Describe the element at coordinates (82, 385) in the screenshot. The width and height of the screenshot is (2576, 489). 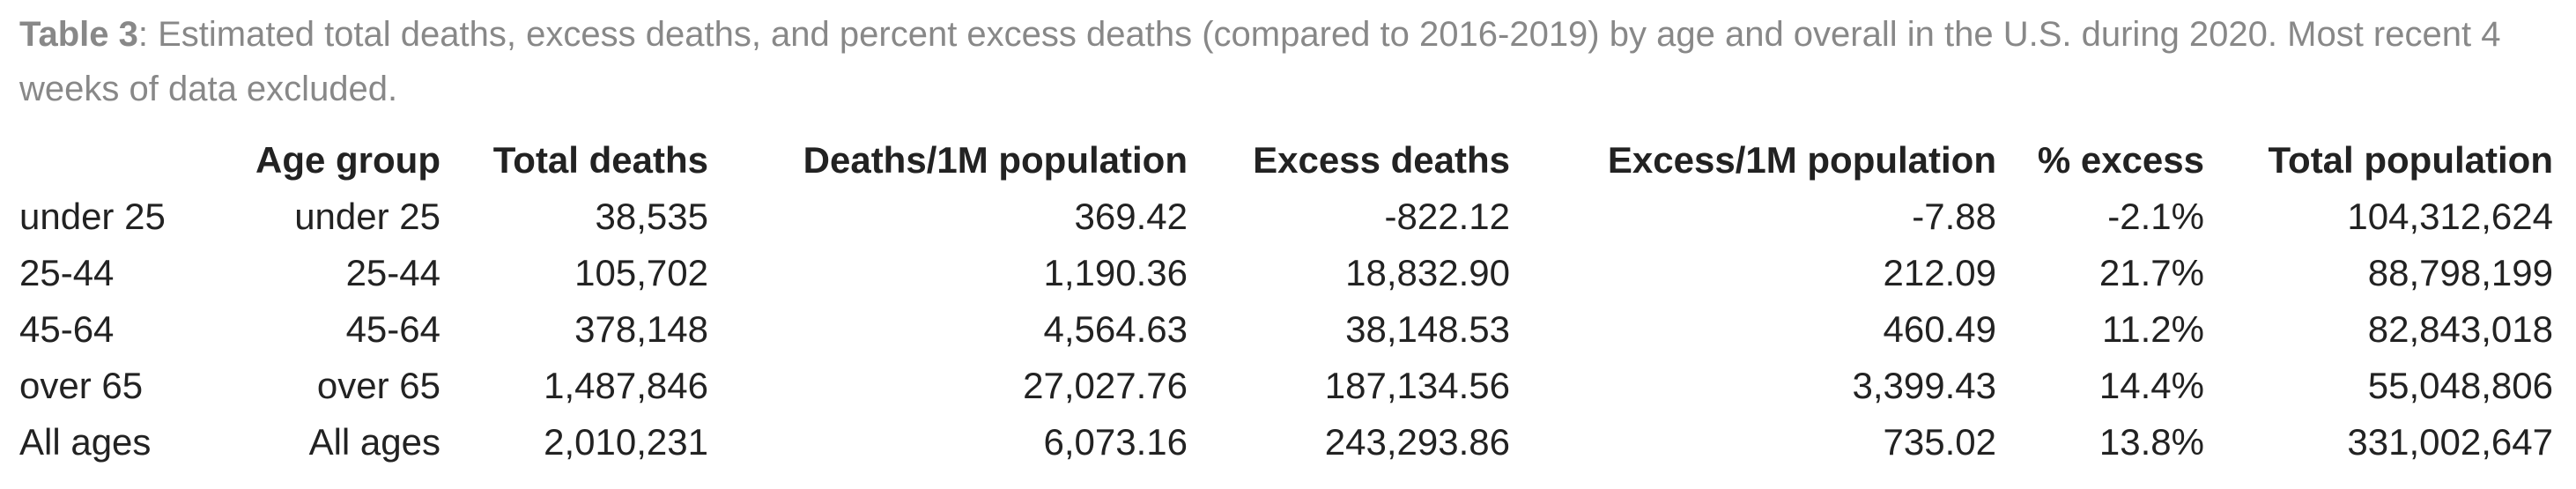
I see `row-index: over 65` at that location.